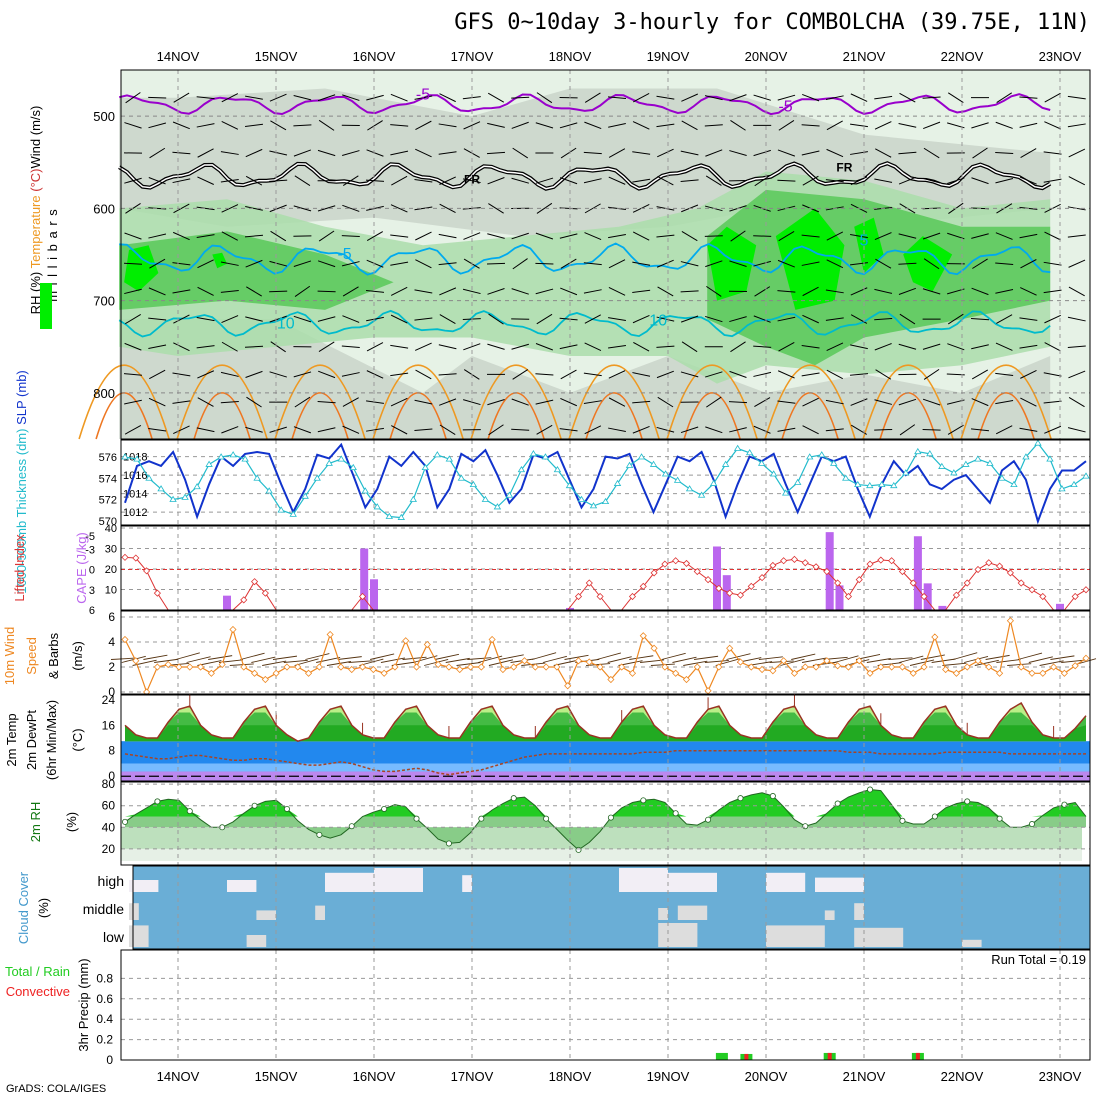 The height and width of the screenshot is (1100, 1100). What do you see at coordinates (21, 482) in the screenshot?
I see `slp-axis-label: 1000-500mb Thickness (dm) SLP (mb)` at bounding box center [21, 482].